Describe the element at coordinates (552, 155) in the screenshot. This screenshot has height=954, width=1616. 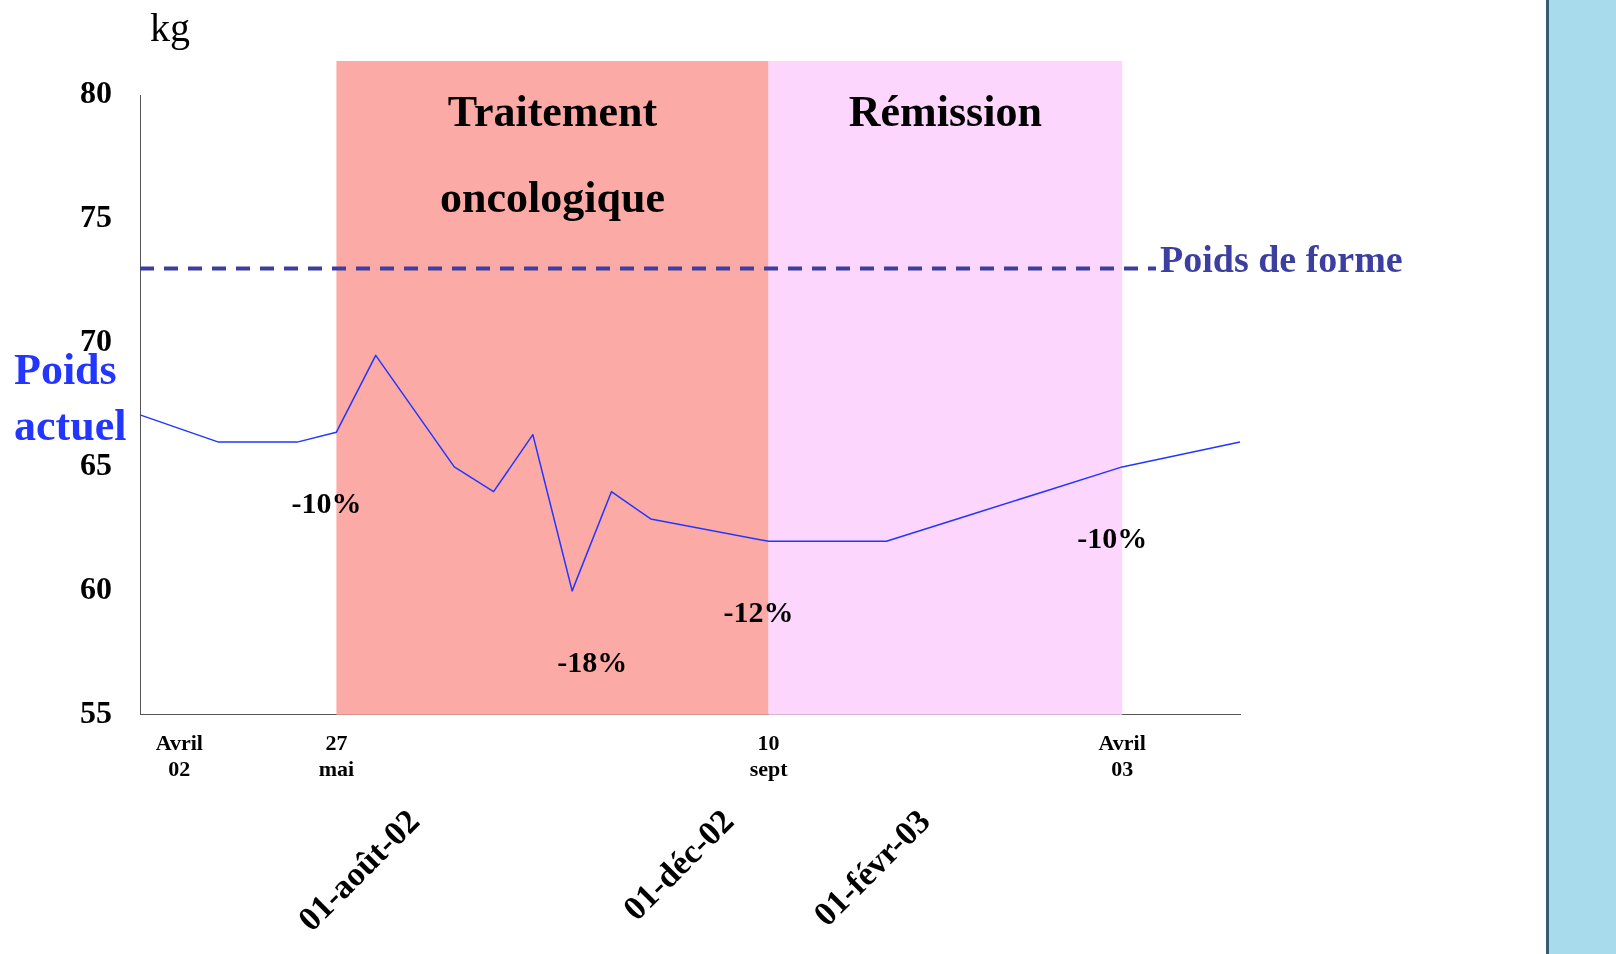
I see `band-label: Traitement oncologique` at that location.